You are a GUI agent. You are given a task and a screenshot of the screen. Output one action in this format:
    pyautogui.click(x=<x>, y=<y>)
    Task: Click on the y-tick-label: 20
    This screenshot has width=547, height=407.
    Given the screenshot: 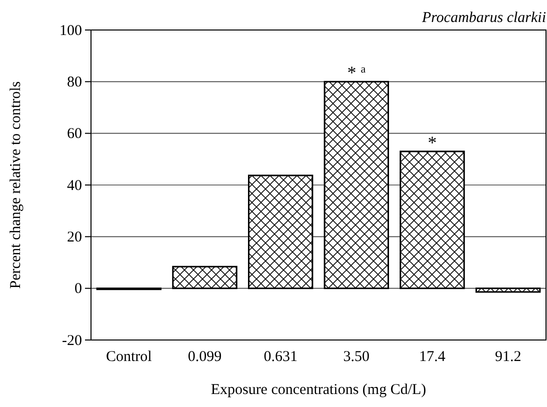 What is the action you would take?
    pyautogui.click(x=74, y=237)
    